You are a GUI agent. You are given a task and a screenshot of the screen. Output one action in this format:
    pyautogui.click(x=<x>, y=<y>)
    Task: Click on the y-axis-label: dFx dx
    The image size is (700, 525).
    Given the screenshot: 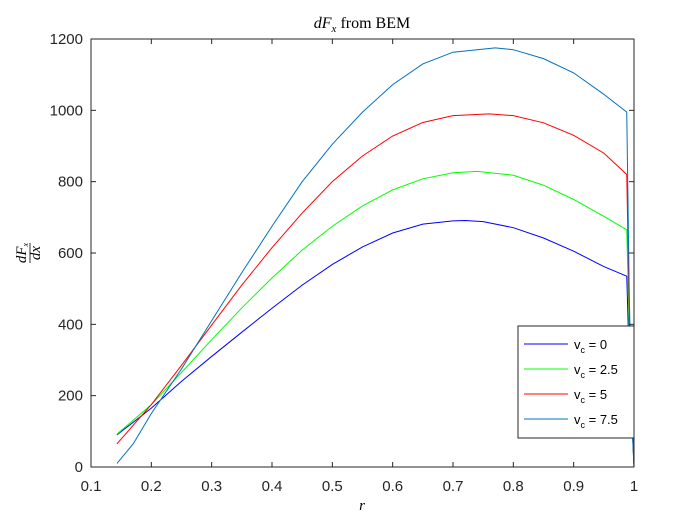 What is the action you would take?
    pyautogui.click(x=29, y=252)
    